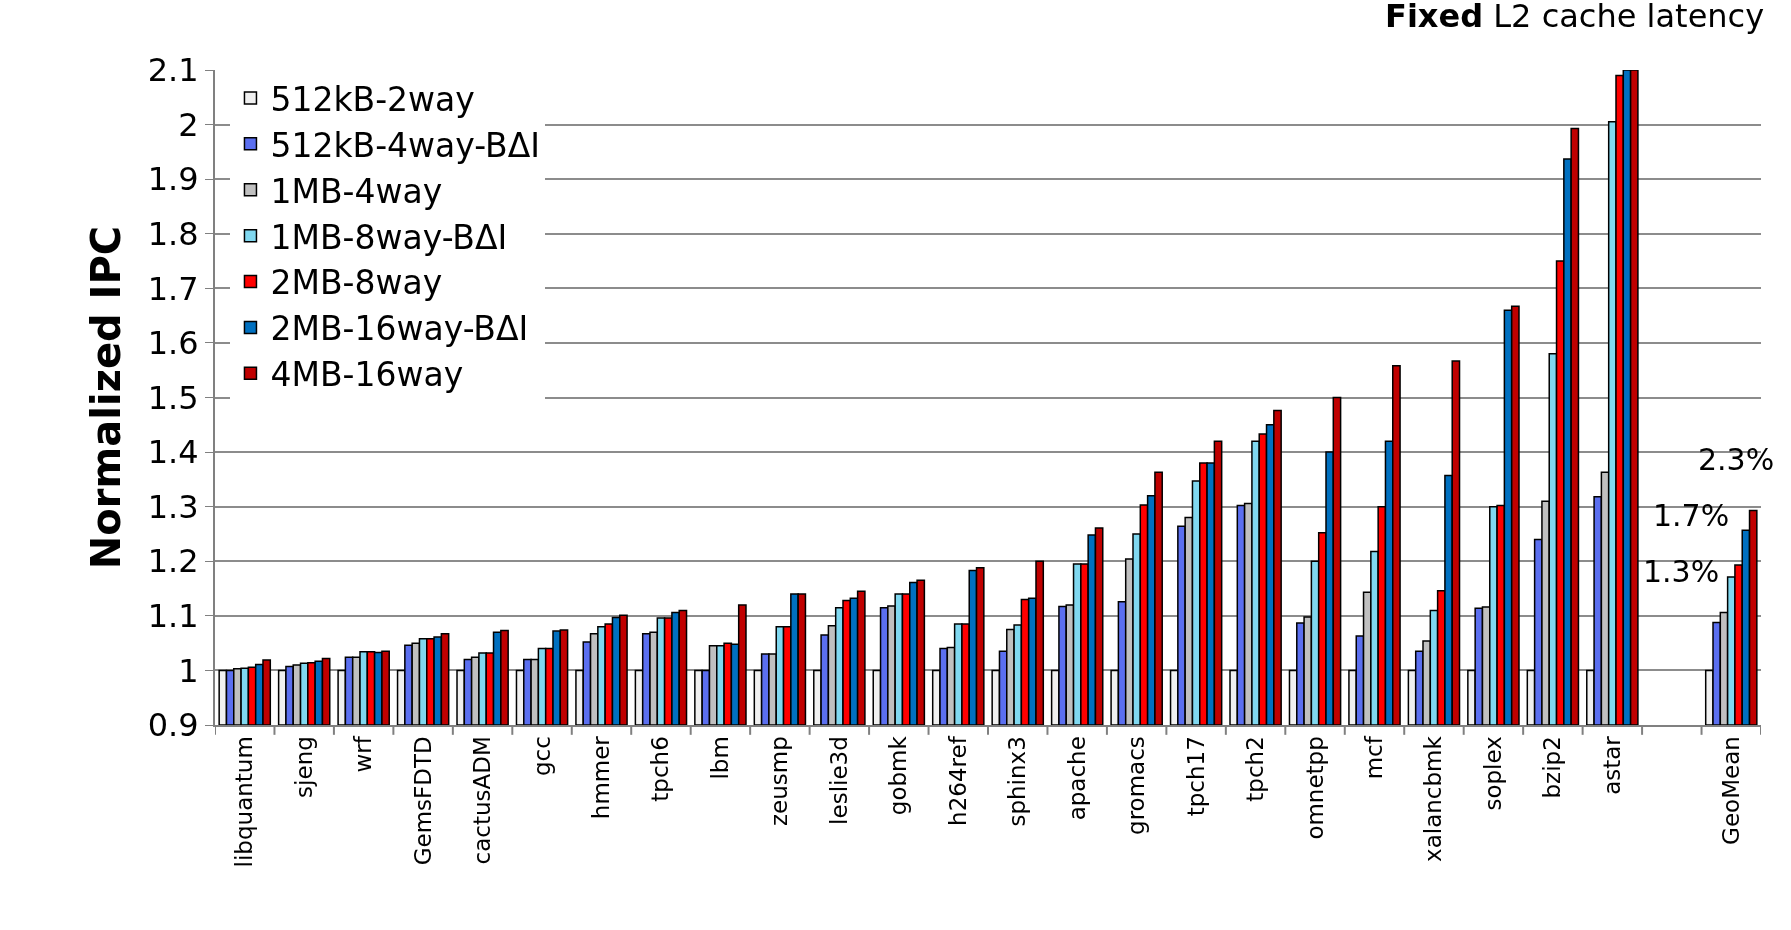 Image resolution: width=1791 pixels, height=930 pixels. Describe the element at coordinates (1492, 773) in the screenshot. I see `x-tick-label: soplex` at that location.